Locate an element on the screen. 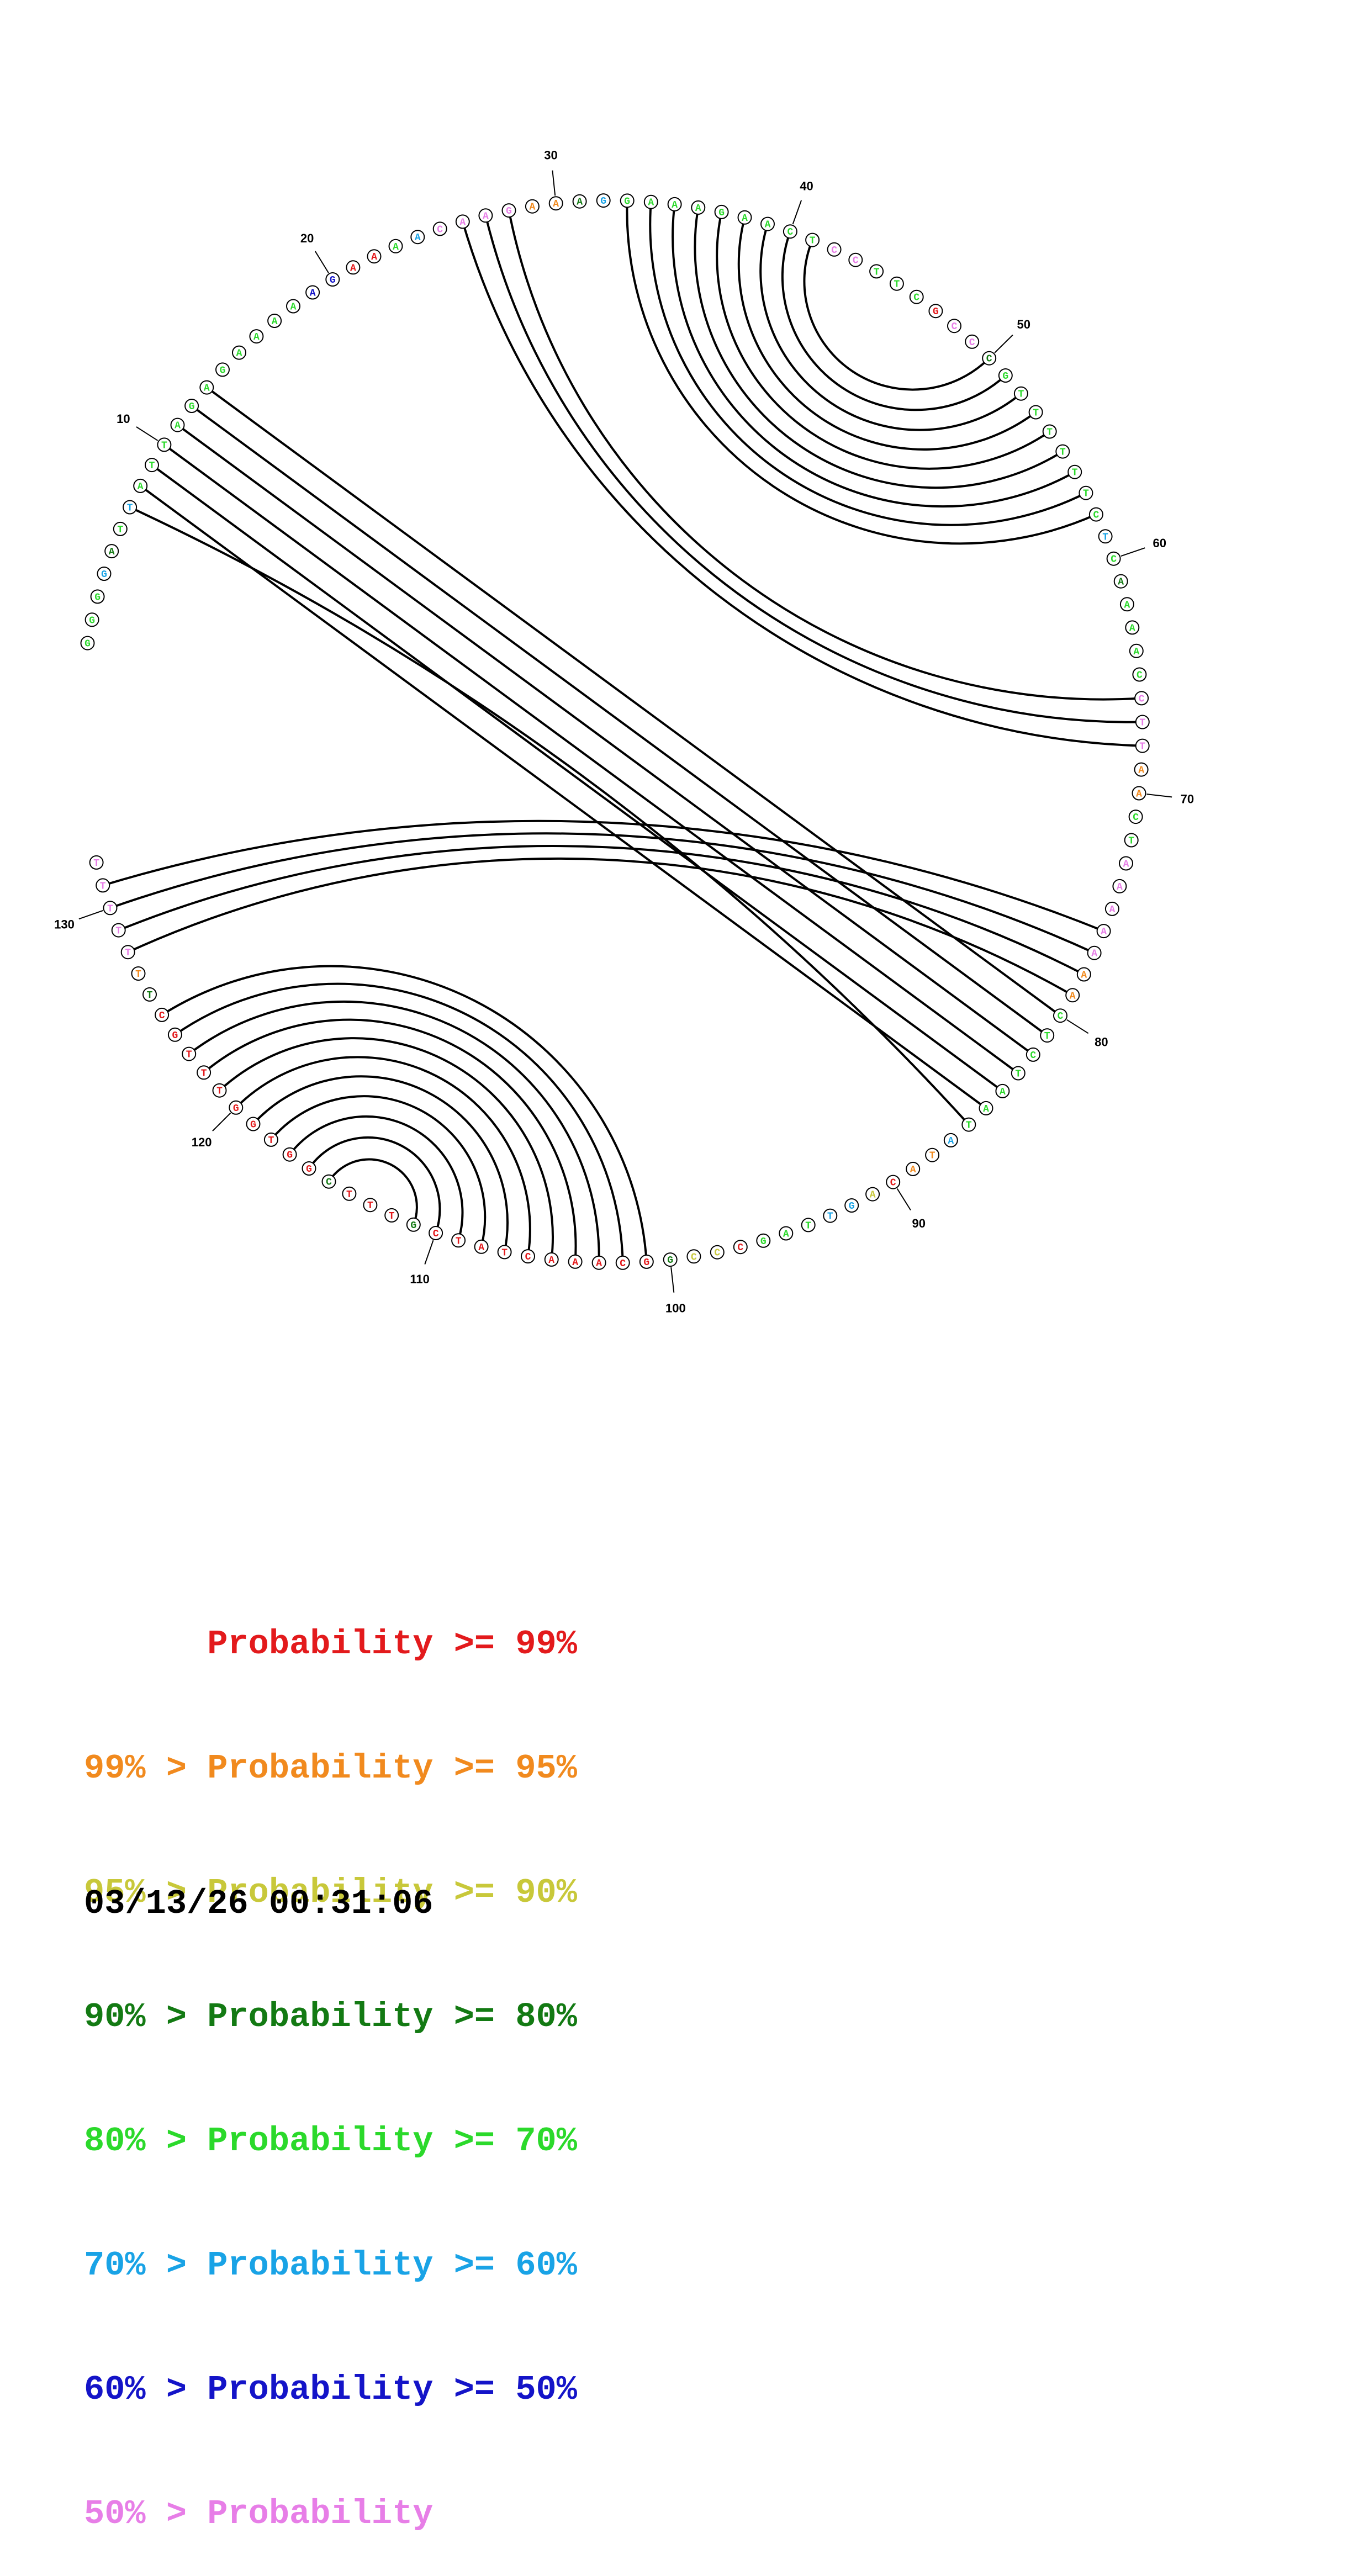 This screenshot has width=1369, height=2576. legend-row-4: 90% > Probability >= 80% is located at coordinates (330, 2017).